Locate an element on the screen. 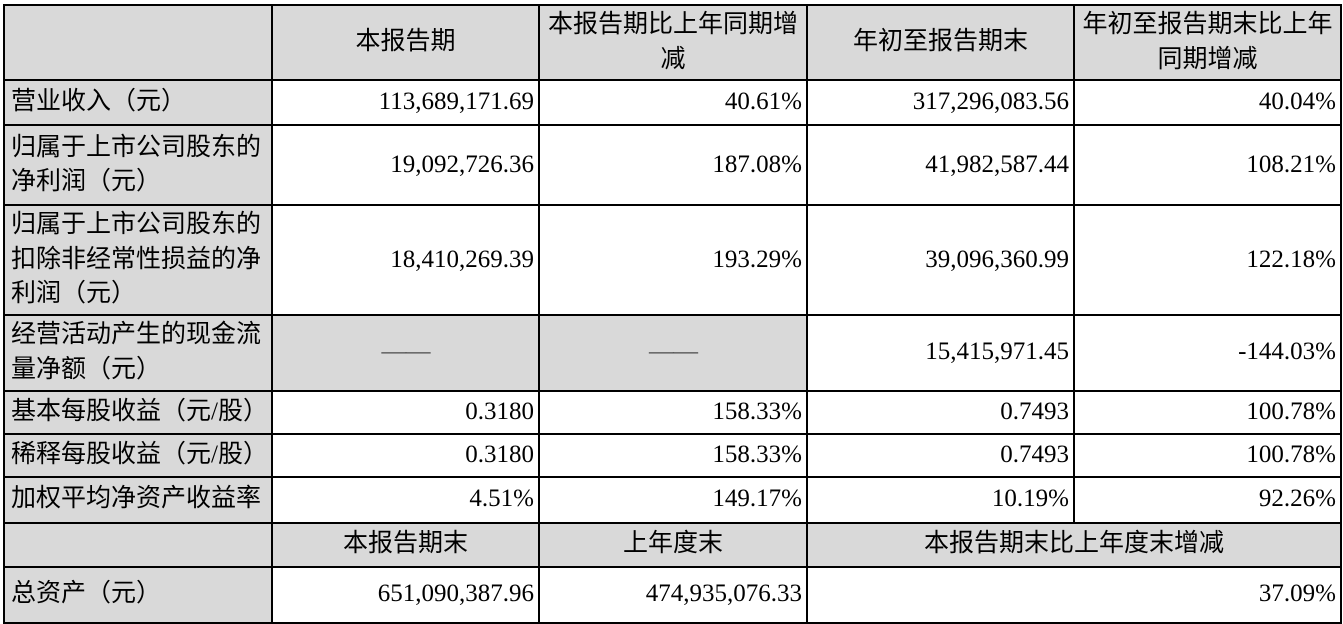 The height and width of the screenshot is (624, 1343). row-label: 营业收入（元） is located at coordinates (138, 102).